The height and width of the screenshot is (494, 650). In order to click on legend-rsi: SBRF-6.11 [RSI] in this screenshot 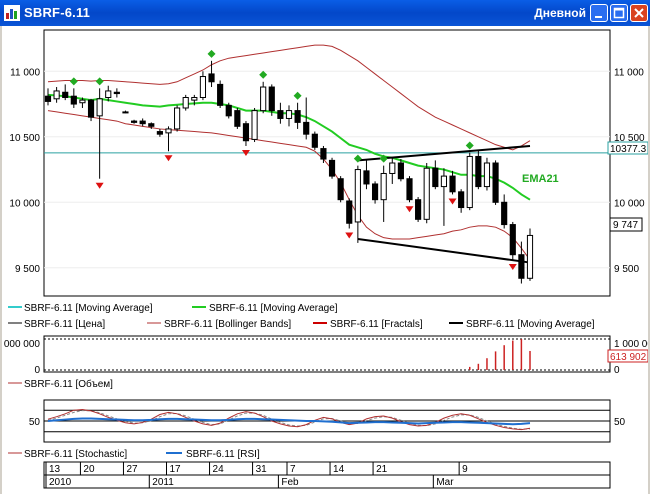, I will do `click(223, 454)`.